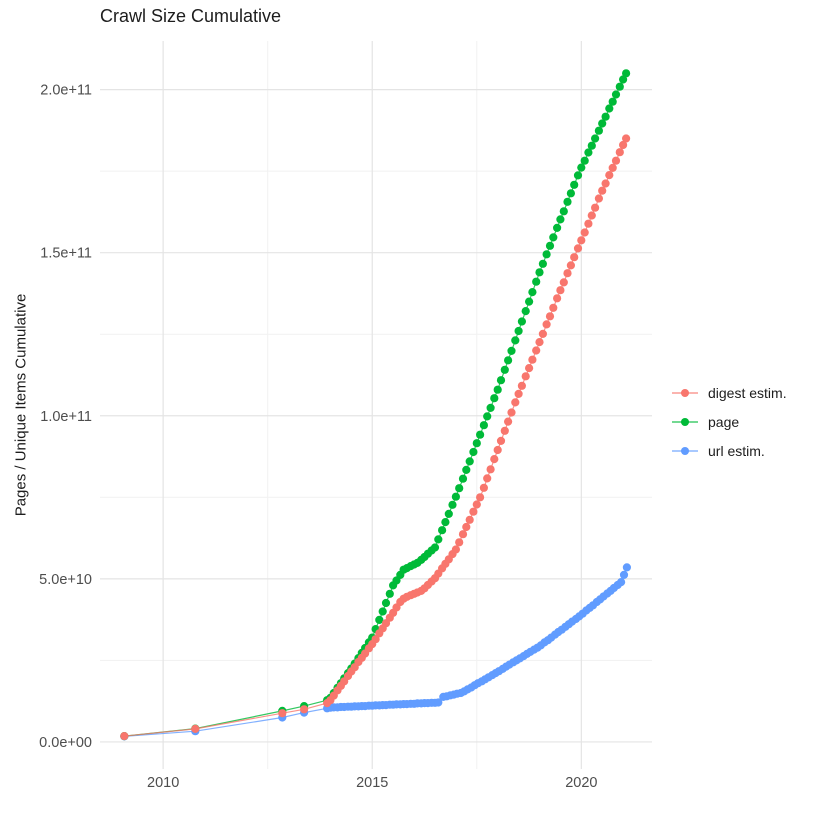  Describe the element at coordinates (376, 652) in the screenshot. I see `series-line` at that location.